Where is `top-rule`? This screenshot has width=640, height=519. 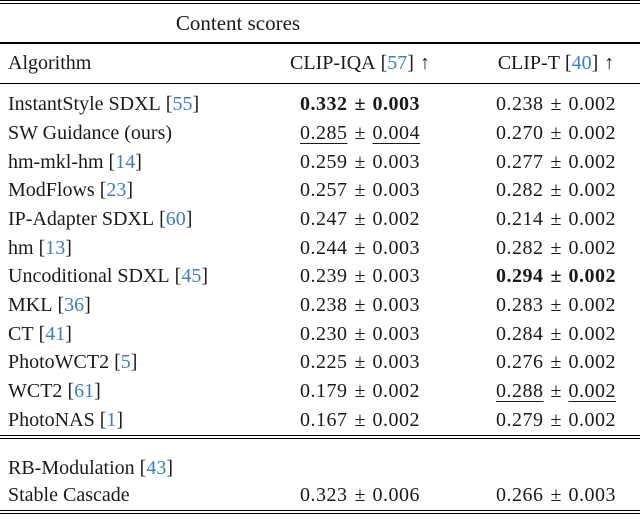 top-rule is located at coordinates (320, 2).